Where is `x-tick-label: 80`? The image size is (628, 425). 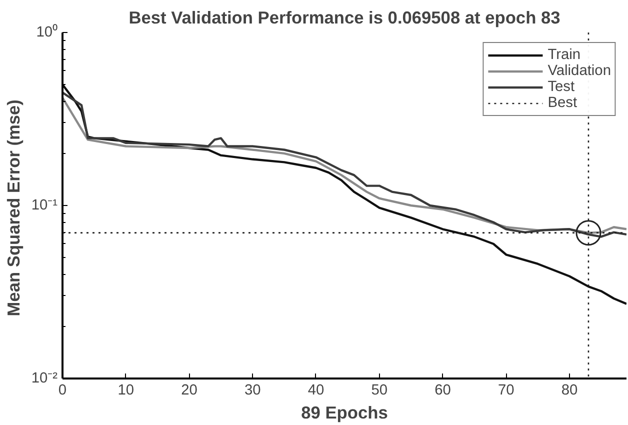 x-tick-label: 80 is located at coordinates (569, 390).